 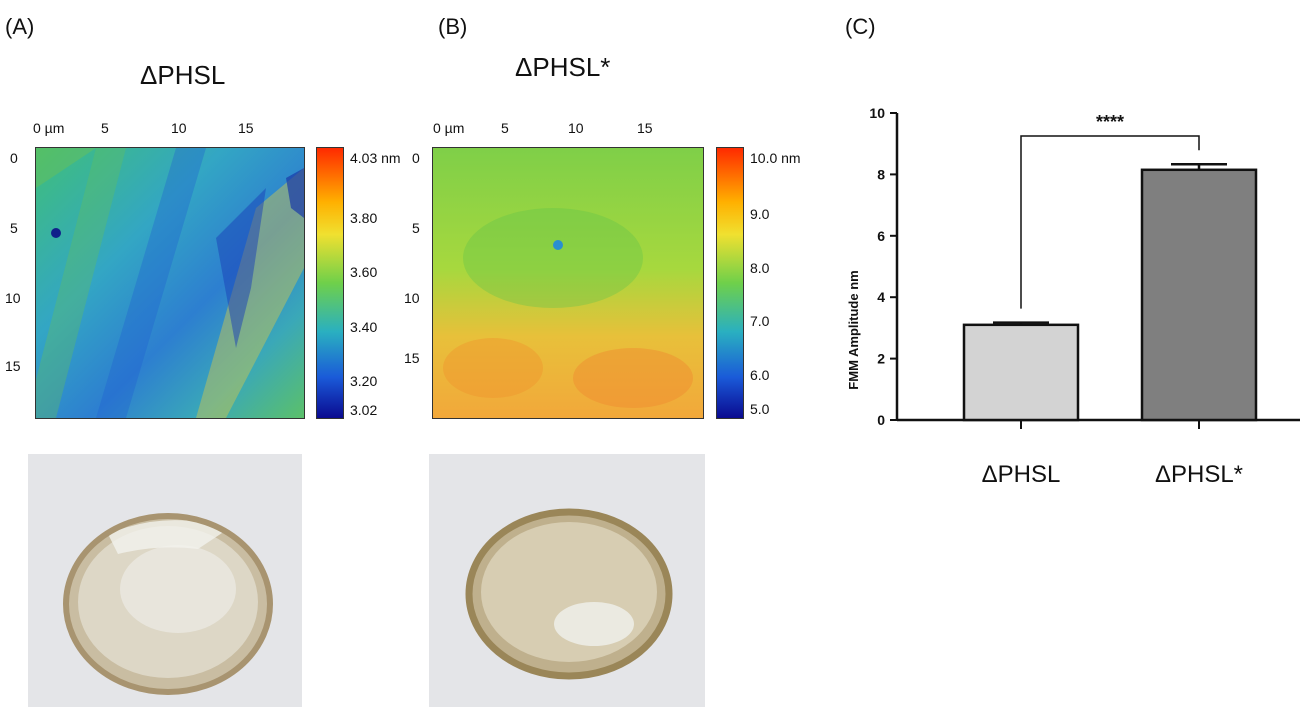 I want to click on y-tick-label: 0, so click(x=881, y=420).